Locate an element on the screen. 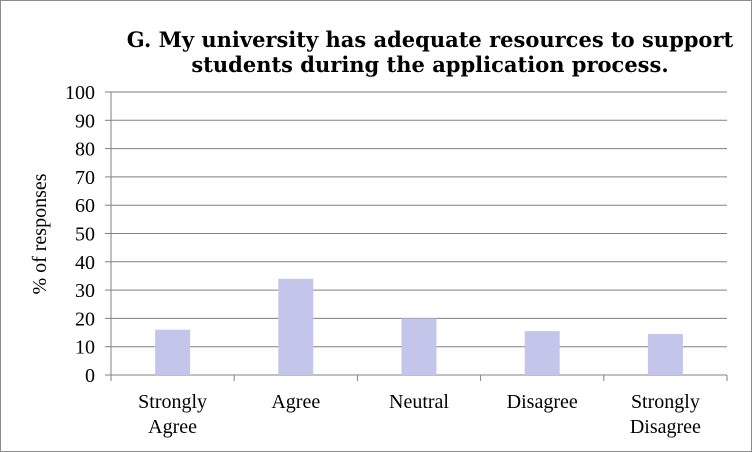 The width and height of the screenshot is (752, 452). y-tick-label: 90 is located at coordinates (85, 121).